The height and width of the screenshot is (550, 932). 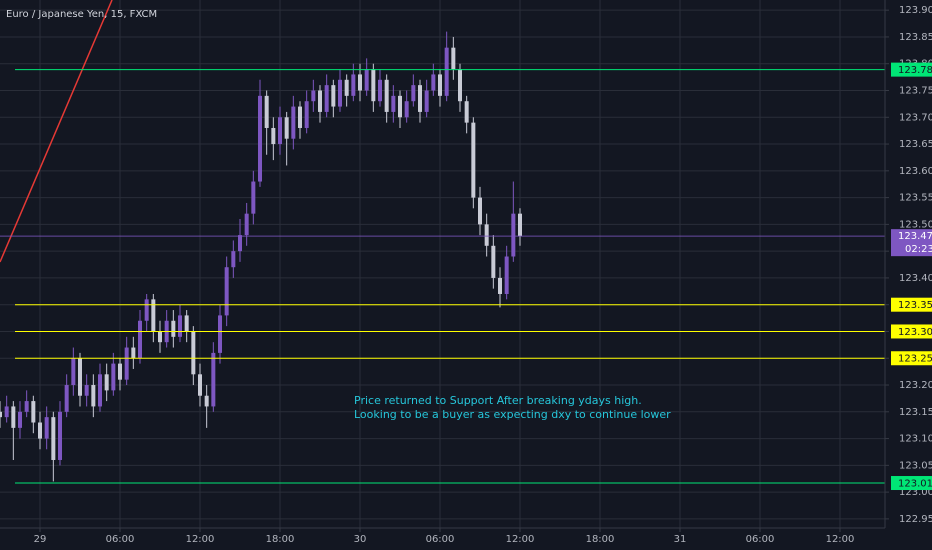 What do you see at coordinates (915, 484) in the screenshot?
I see `level-label: 123.017` at bounding box center [915, 484].